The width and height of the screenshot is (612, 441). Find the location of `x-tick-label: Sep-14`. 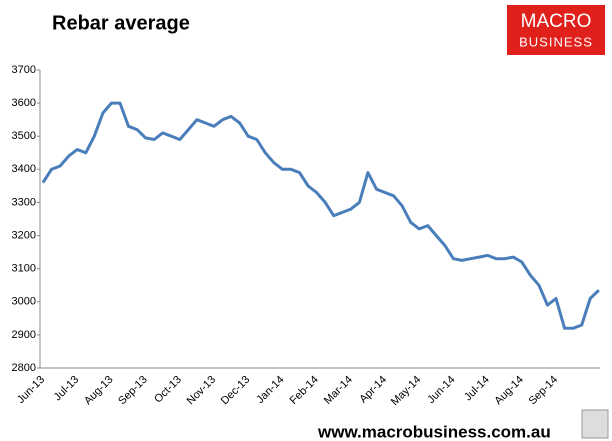

x-tick-label: Sep-14 is located at coordinates (544, 391).